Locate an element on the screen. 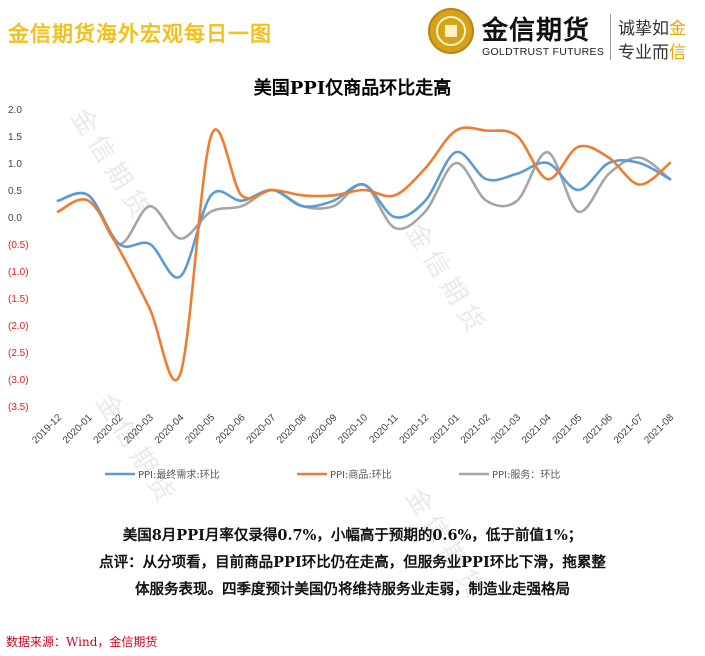  legend-label: PPI:最终需求:环比 is located at coordinates (179, 474).